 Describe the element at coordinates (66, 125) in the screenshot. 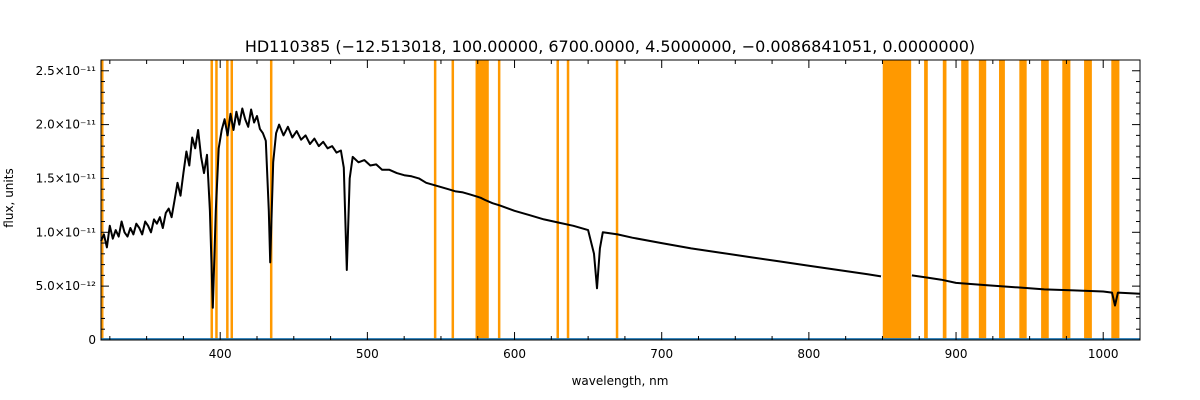

I see `y-tick-label: 2.0×10⁻¹¹` at that location.